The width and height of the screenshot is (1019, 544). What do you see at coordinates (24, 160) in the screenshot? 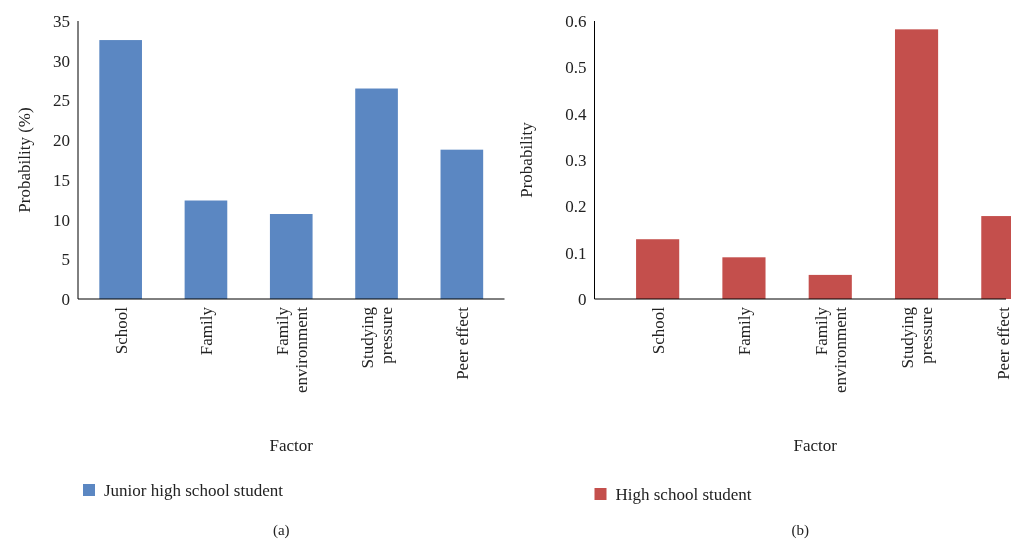
I see `y-axis-title: Probability (%)` at bounding box center [24, 160].